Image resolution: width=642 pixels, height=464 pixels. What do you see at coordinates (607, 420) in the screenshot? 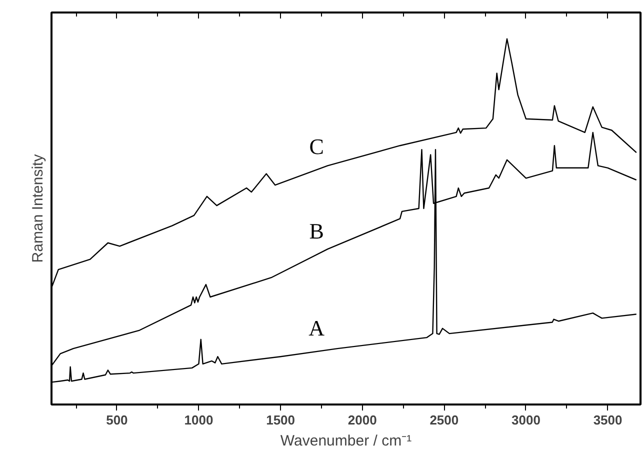
I see `x-tick-label: 3500` at bounding box center [607, 420].